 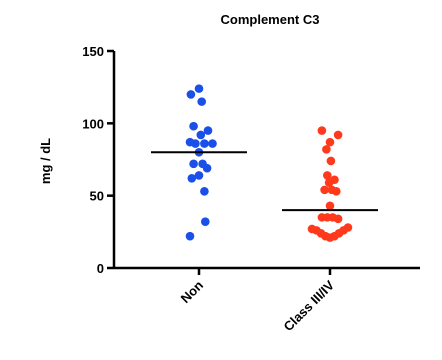 I want to click on x-tick-label: Class III/IV, so click(x=309, y=305).